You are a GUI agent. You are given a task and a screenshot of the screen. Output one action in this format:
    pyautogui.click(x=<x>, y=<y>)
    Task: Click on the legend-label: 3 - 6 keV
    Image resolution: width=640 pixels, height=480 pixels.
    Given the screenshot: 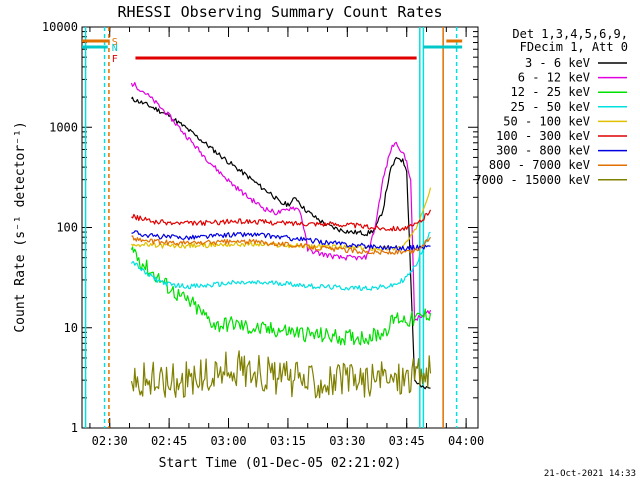 What is the action you would take?
    pyautogui.click(x=557, y=63)
    